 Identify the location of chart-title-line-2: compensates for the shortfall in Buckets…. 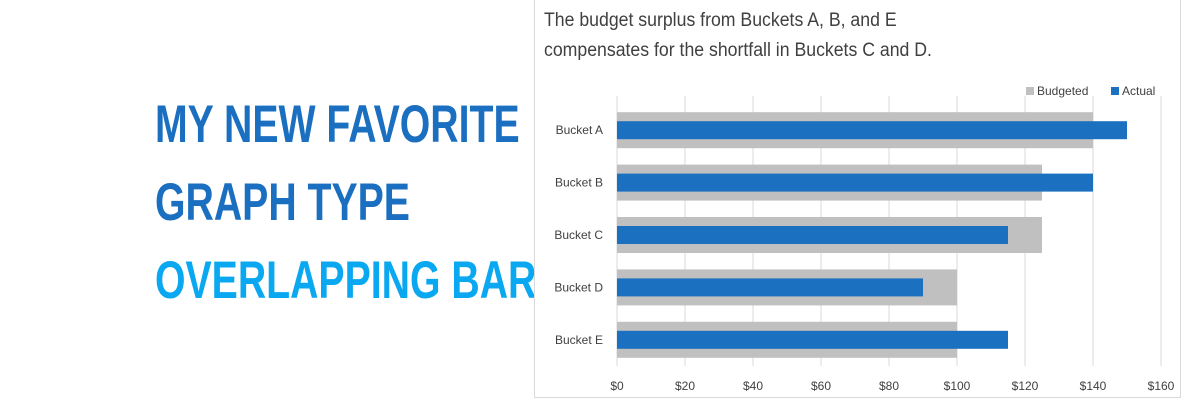
(738, 50).